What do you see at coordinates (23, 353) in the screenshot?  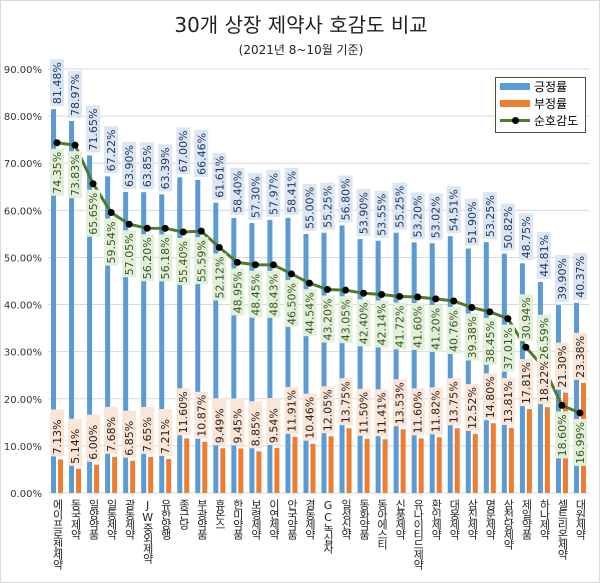 I see `y-tick-label: 30.00%` at bounding box center [23, 353].